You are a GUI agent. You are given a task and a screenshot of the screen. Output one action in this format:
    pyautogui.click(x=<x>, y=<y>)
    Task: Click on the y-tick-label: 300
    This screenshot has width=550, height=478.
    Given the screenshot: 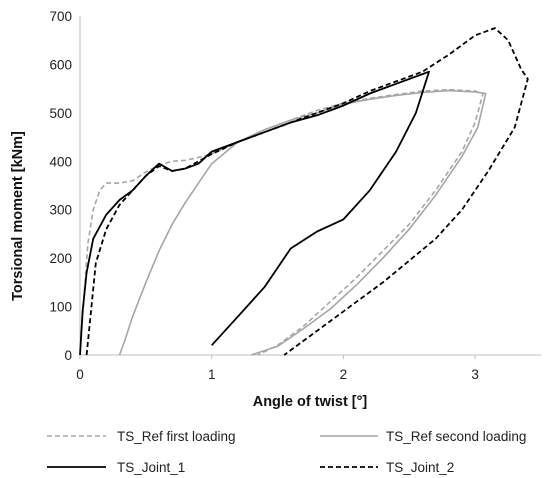 What is the action you would take?
    pyautogui.click(x=60, y=210)
    